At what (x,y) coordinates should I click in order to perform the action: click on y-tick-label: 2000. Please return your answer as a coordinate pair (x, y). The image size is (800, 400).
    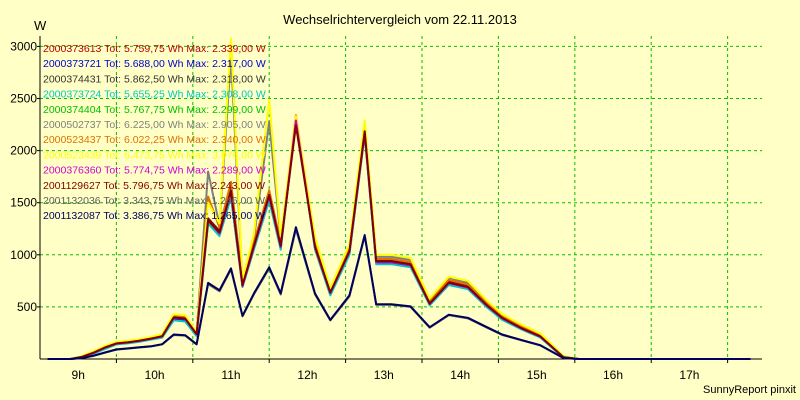
    Looking at the image, I should click on (23, 151).